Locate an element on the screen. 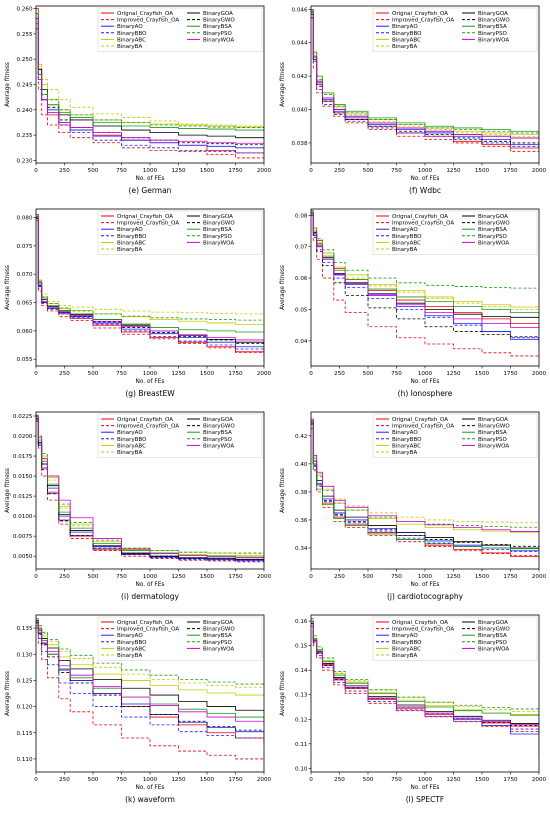  x-tick-label: 2000 is located at coordinates (264, 374).